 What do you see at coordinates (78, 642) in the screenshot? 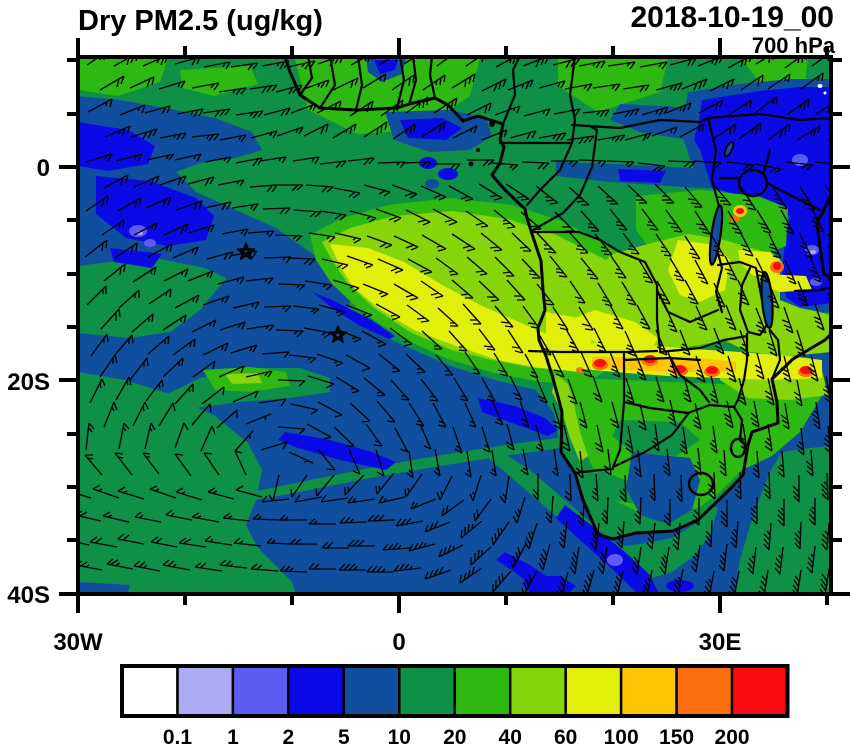
I see `svg-text: 30W` at bounding box center [78, 642].